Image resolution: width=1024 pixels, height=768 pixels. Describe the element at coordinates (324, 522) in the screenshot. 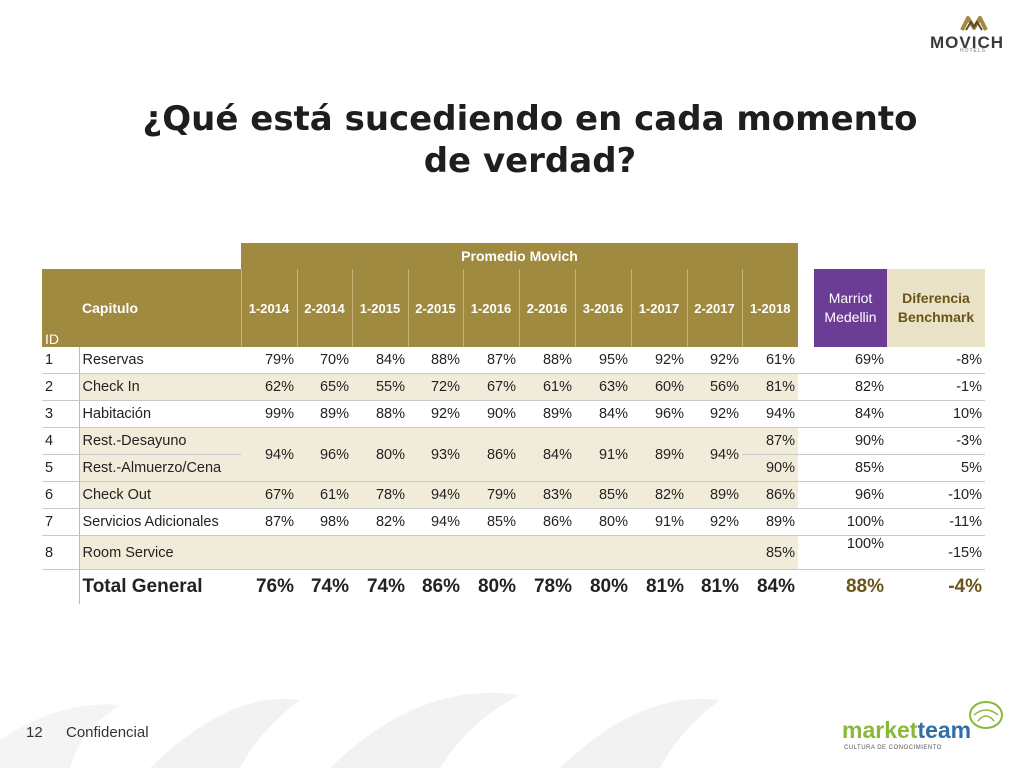

I see `row-value: 98%` at that location.